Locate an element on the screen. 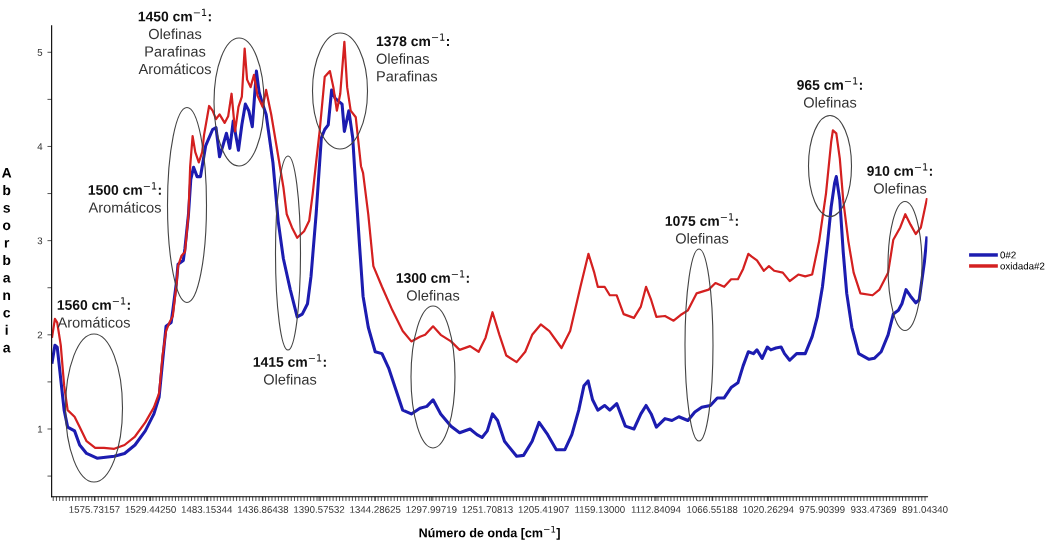 This screenshot has width=1054, height=540. text: 1378 cm$^{−1}$: Olefinas Parafinas is located at coordinates (412, 57).